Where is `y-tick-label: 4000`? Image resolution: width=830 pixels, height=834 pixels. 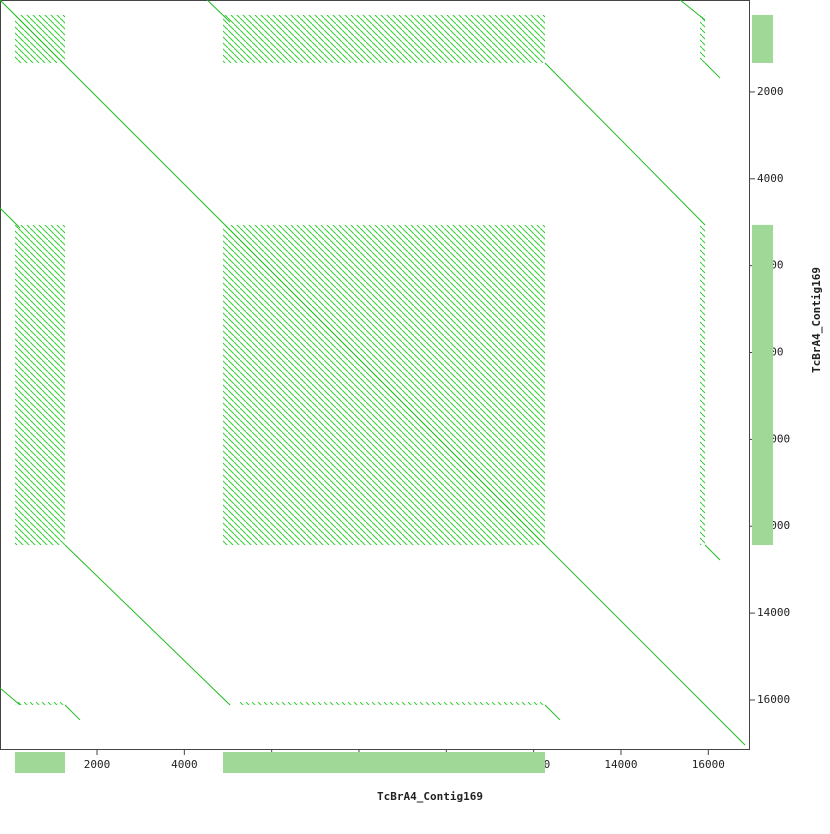 y-tick-label: 4000 is located at coordinates (770, 178).